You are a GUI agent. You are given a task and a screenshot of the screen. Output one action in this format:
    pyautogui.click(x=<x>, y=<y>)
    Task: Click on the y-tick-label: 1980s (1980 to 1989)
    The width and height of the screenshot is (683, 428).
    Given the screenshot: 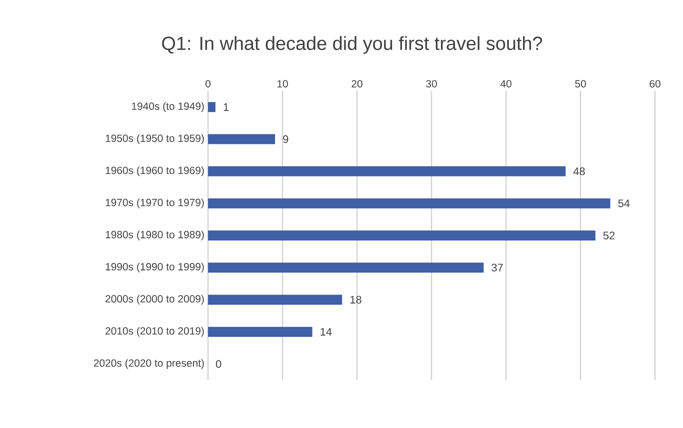 What is the action you would take?
    pyautogui.click(x=155, y=235)
    